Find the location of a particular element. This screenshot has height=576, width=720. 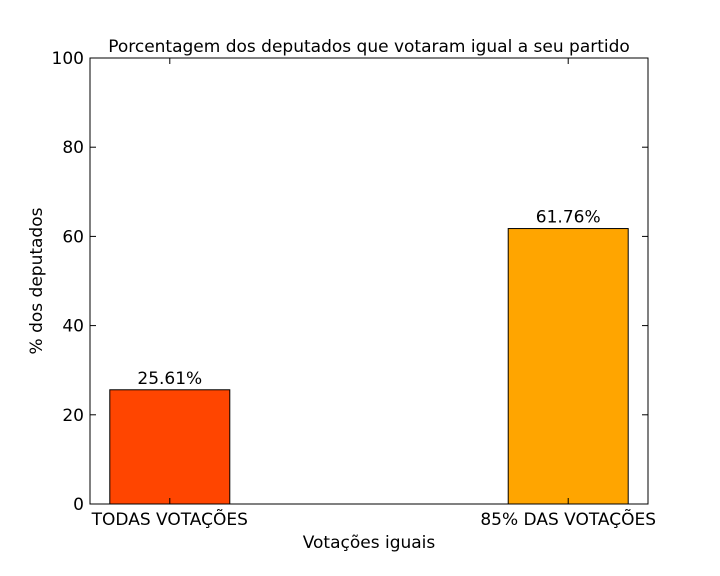

y-tick-label-80: 80 is located at coordinates (73, 148).